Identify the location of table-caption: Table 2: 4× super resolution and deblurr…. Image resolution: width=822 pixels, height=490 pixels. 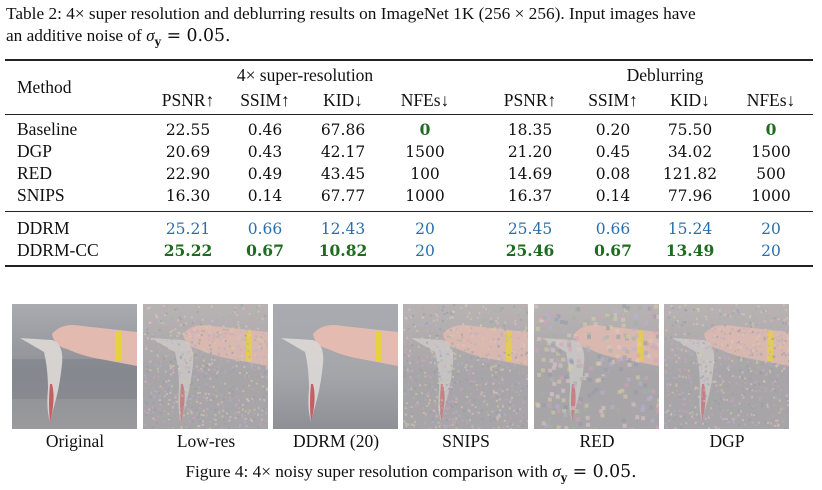
(412, 28).